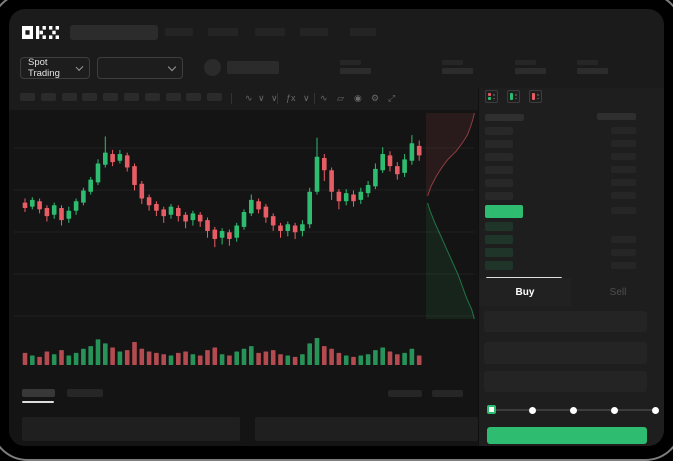 The width and height of the screenshot is (673, 461). What do you see at coordinates (450, 216) in the screenshot?
I see `depth-overlay` at bounding box center [450, 216].